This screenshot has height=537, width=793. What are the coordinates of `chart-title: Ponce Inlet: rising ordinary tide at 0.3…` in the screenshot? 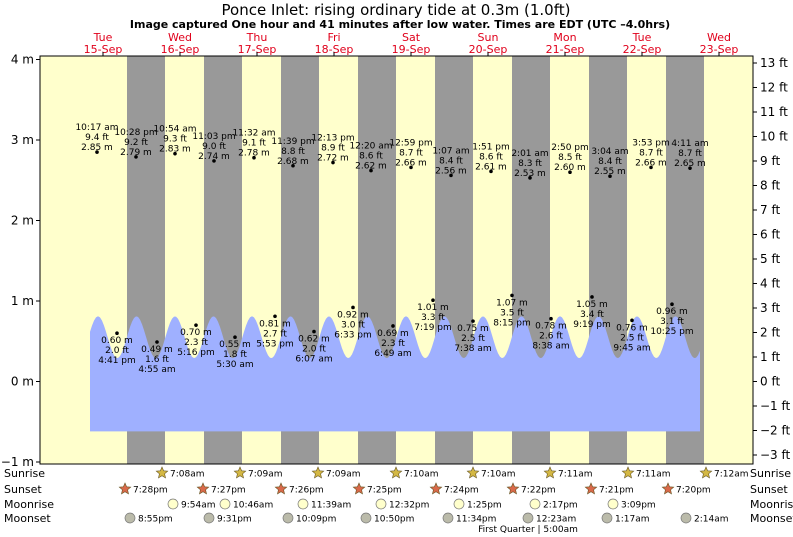 It's located at (396, 10).